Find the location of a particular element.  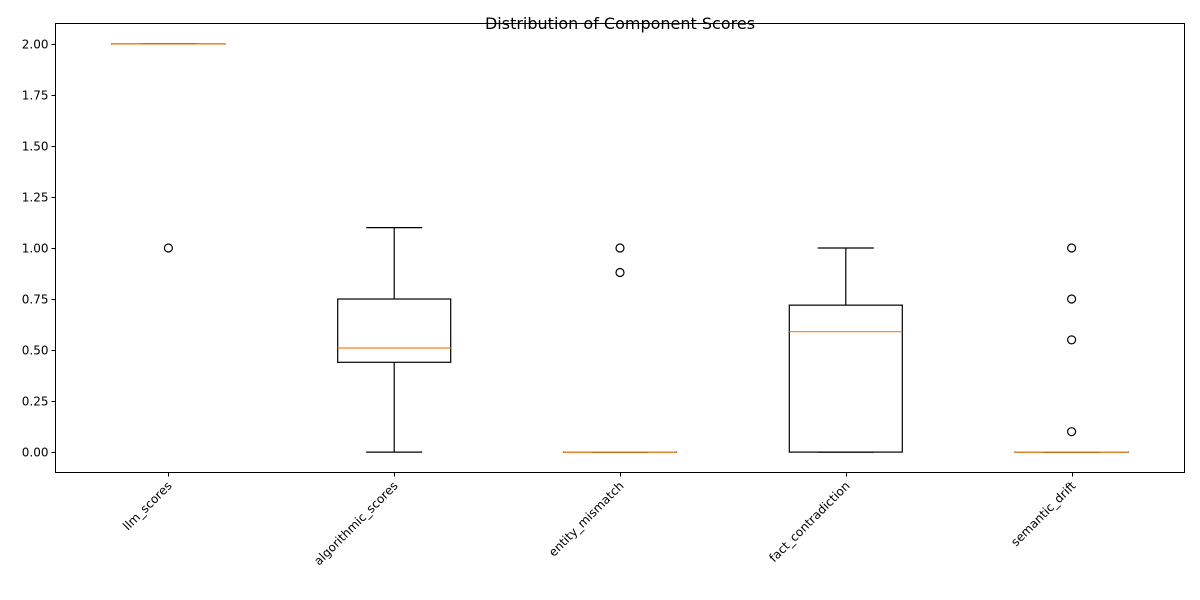

box-algorithmic_scores is located at coordinates (394, 339).